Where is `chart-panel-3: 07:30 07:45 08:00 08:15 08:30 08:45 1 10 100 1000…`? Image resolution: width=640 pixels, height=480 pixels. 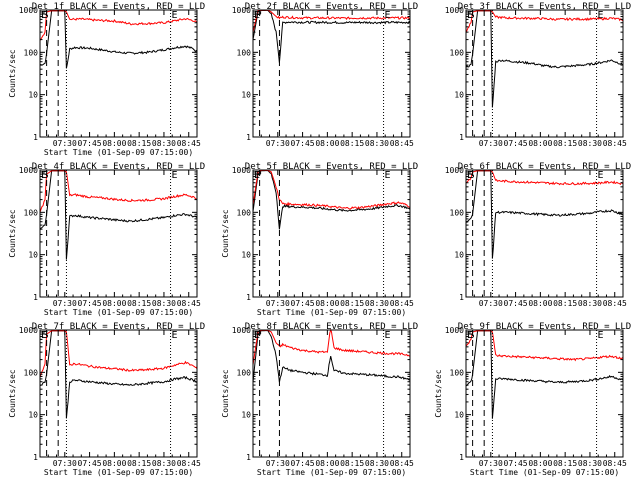
chart-panel-3: 07:30 07:45 08:00 08:15 08:30 08:45 1 10 100 1000… is located at coordinates (538, 75).